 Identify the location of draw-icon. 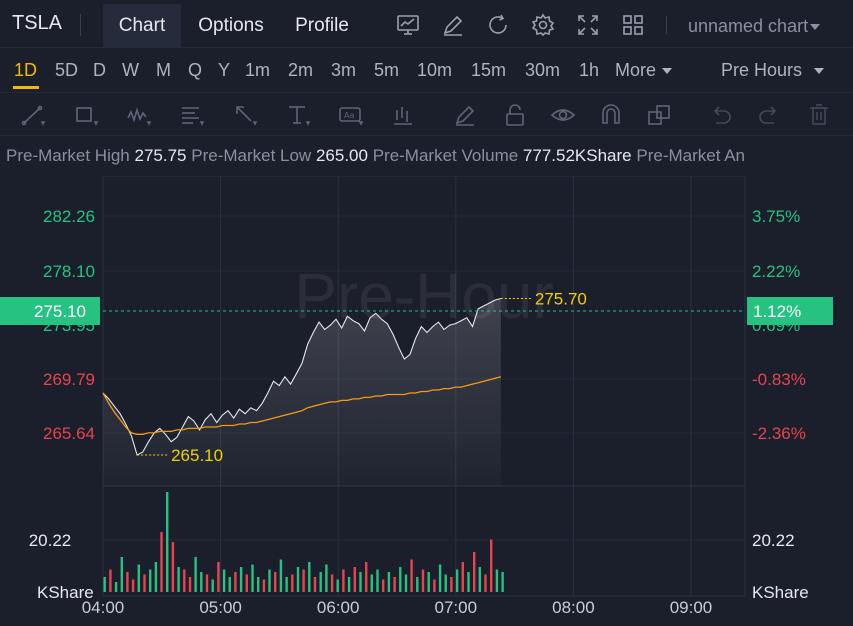
(453, 25).